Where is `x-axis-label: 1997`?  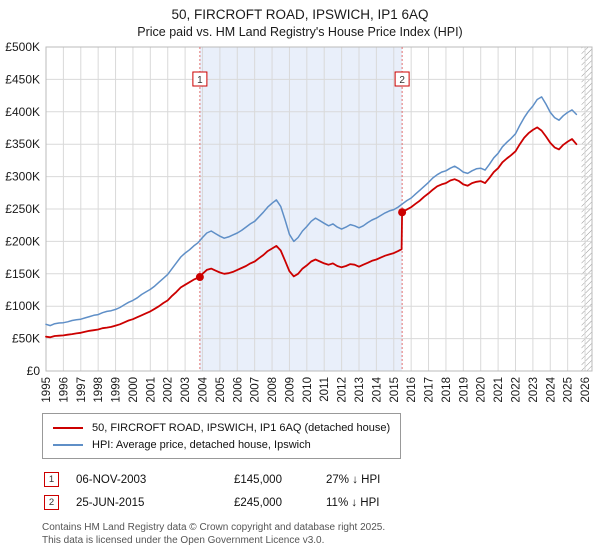
x-axis-label: 1997 is located at coordinates (82, 390).